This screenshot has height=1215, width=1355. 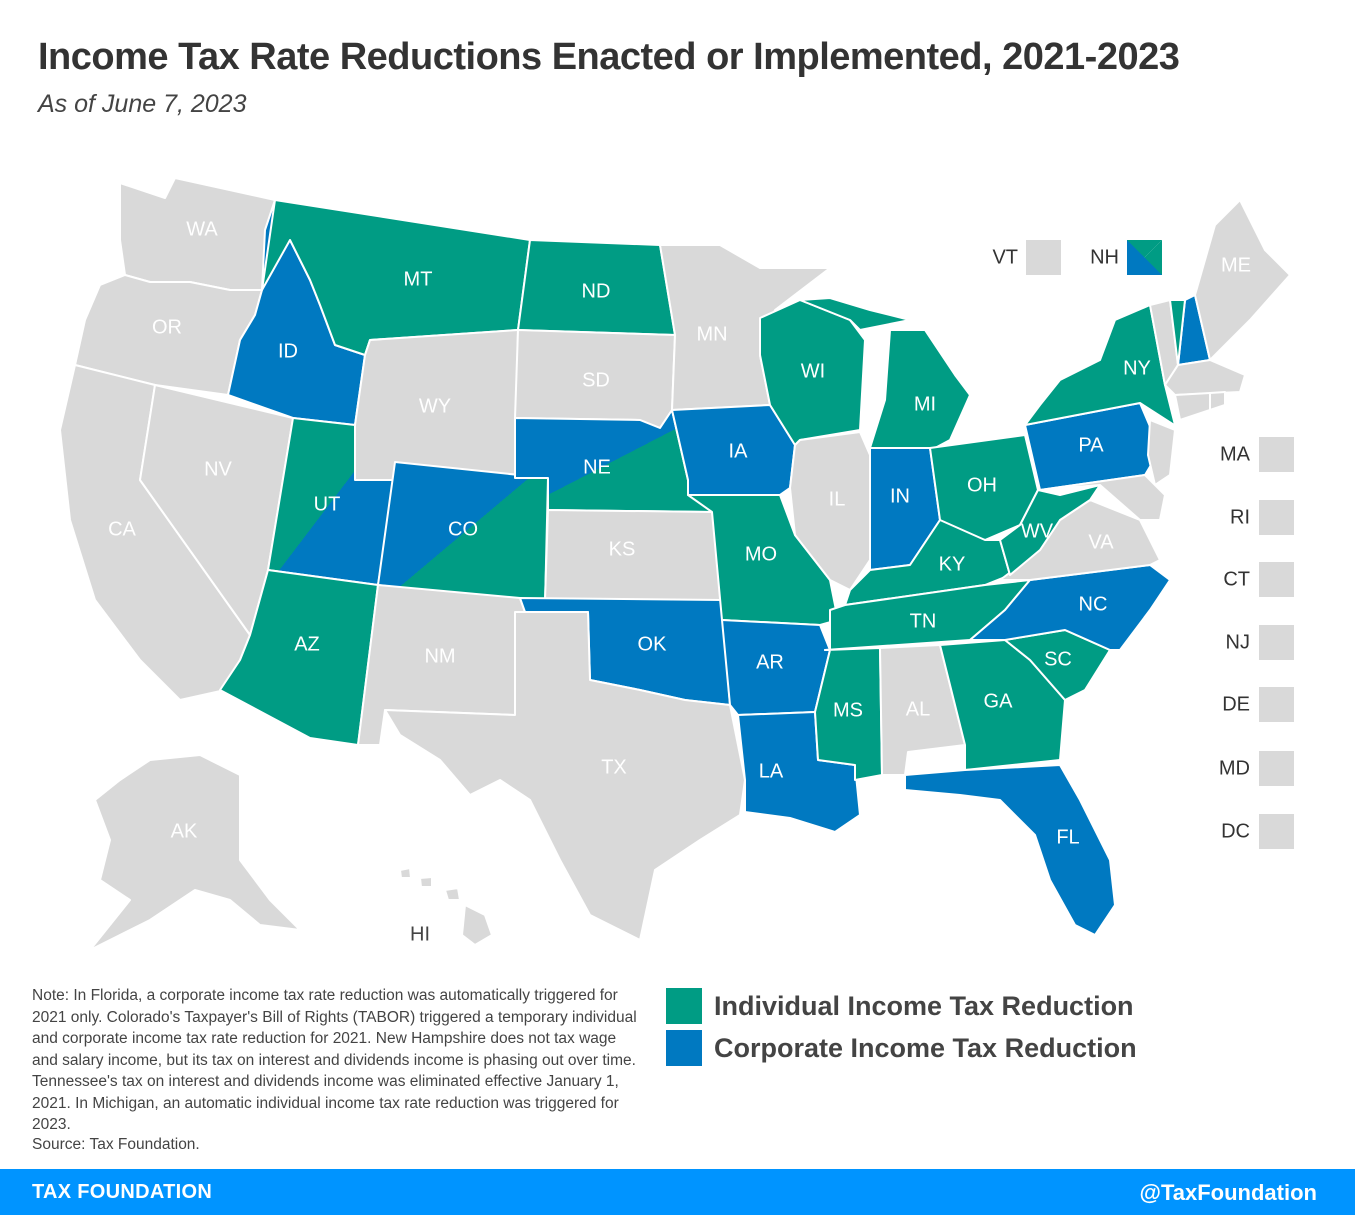 I want to click on label-ca: CA, so click(x=122, y=529).